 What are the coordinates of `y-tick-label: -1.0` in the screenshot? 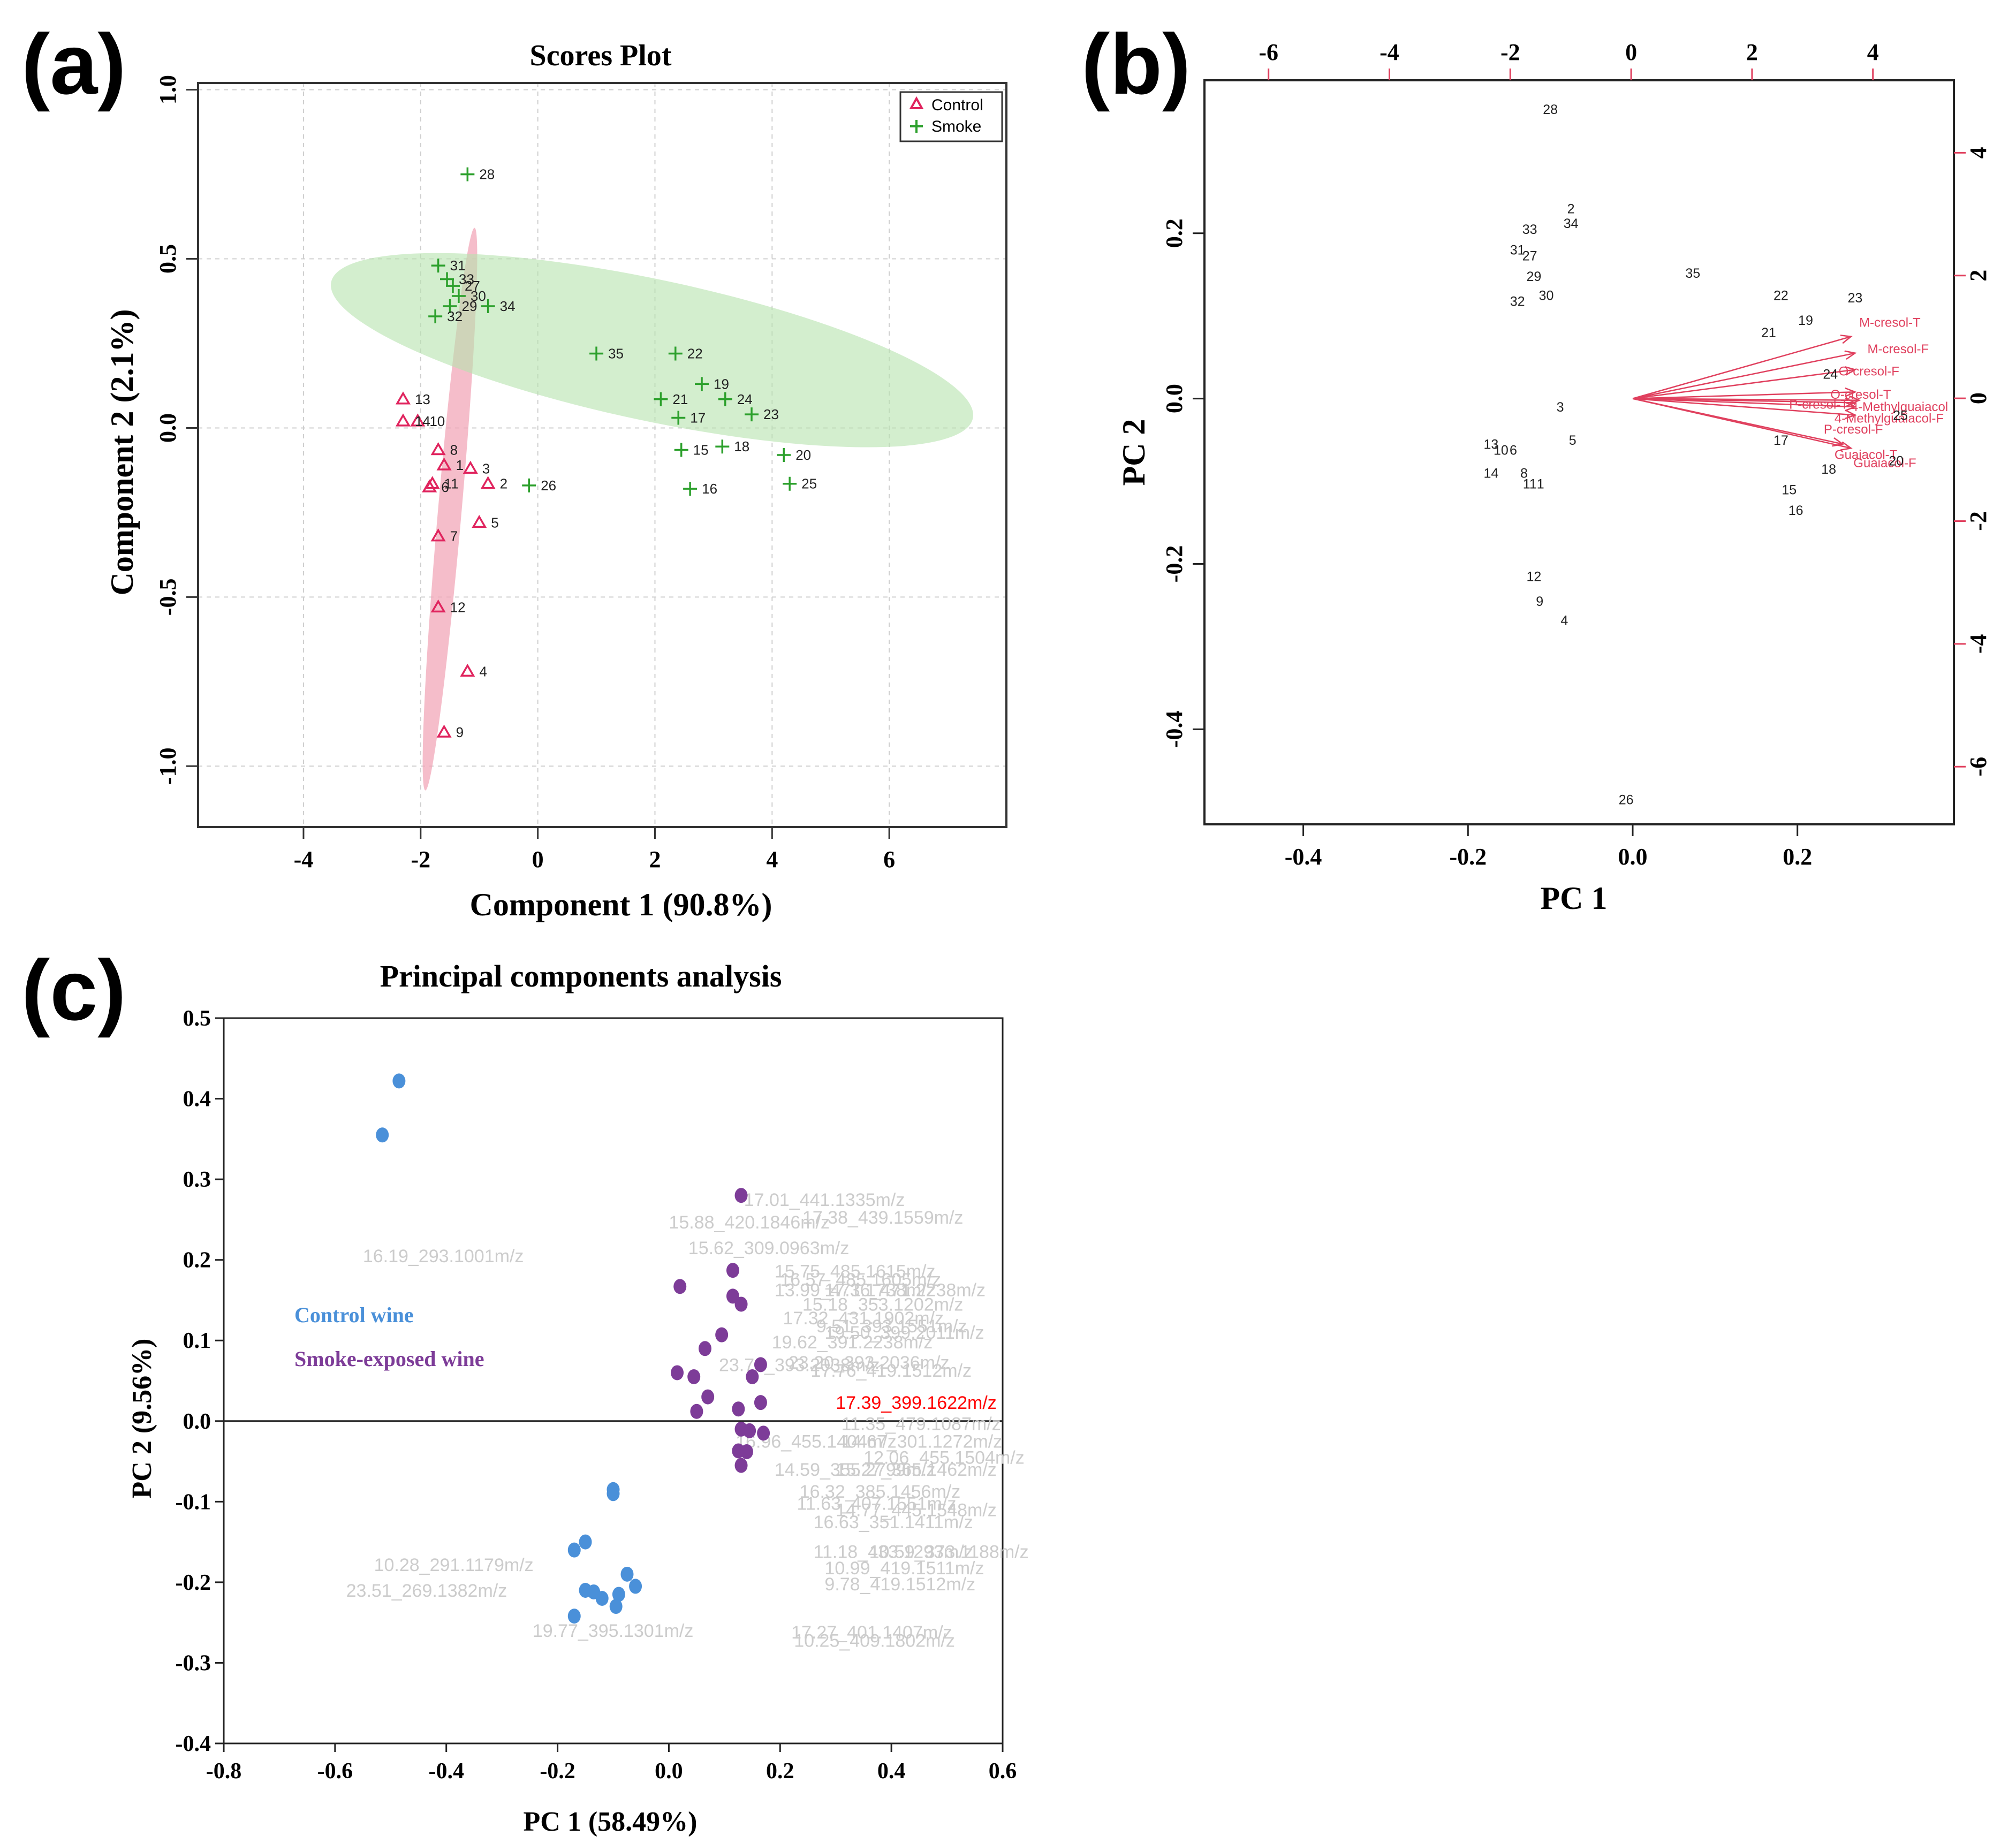 It's located at (168, 766).